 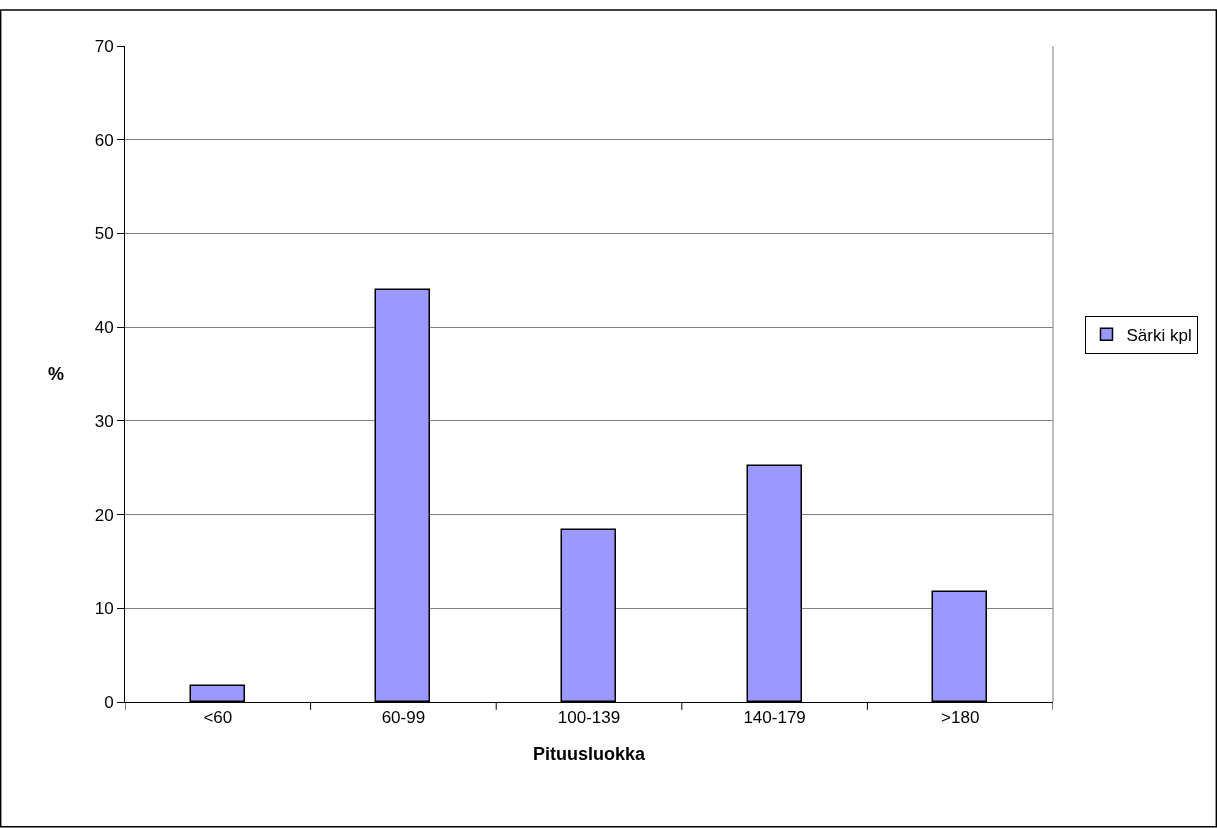 What do you see at coordinates (104, 46) in the screenshot?
I see `y-tick-label: 70` at bounding box center [104, 46].